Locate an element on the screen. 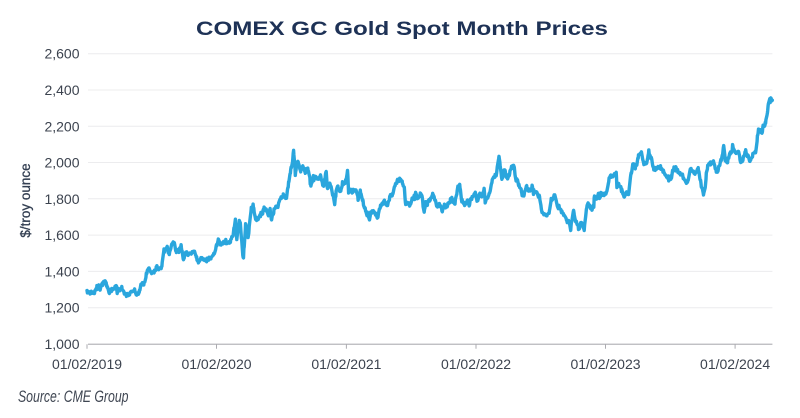 The width and height of the screenshot is (800, 418). svg-text: 01/02/2019 is located at coordinates (87, 364).